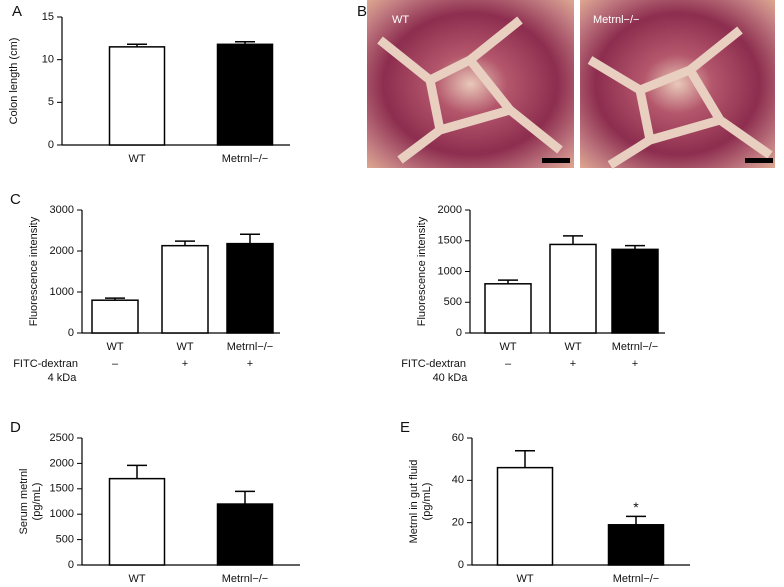  Describe the element at coordinates (48, 17) in the screenshot. I see `y-tick-label: 15` at that location.